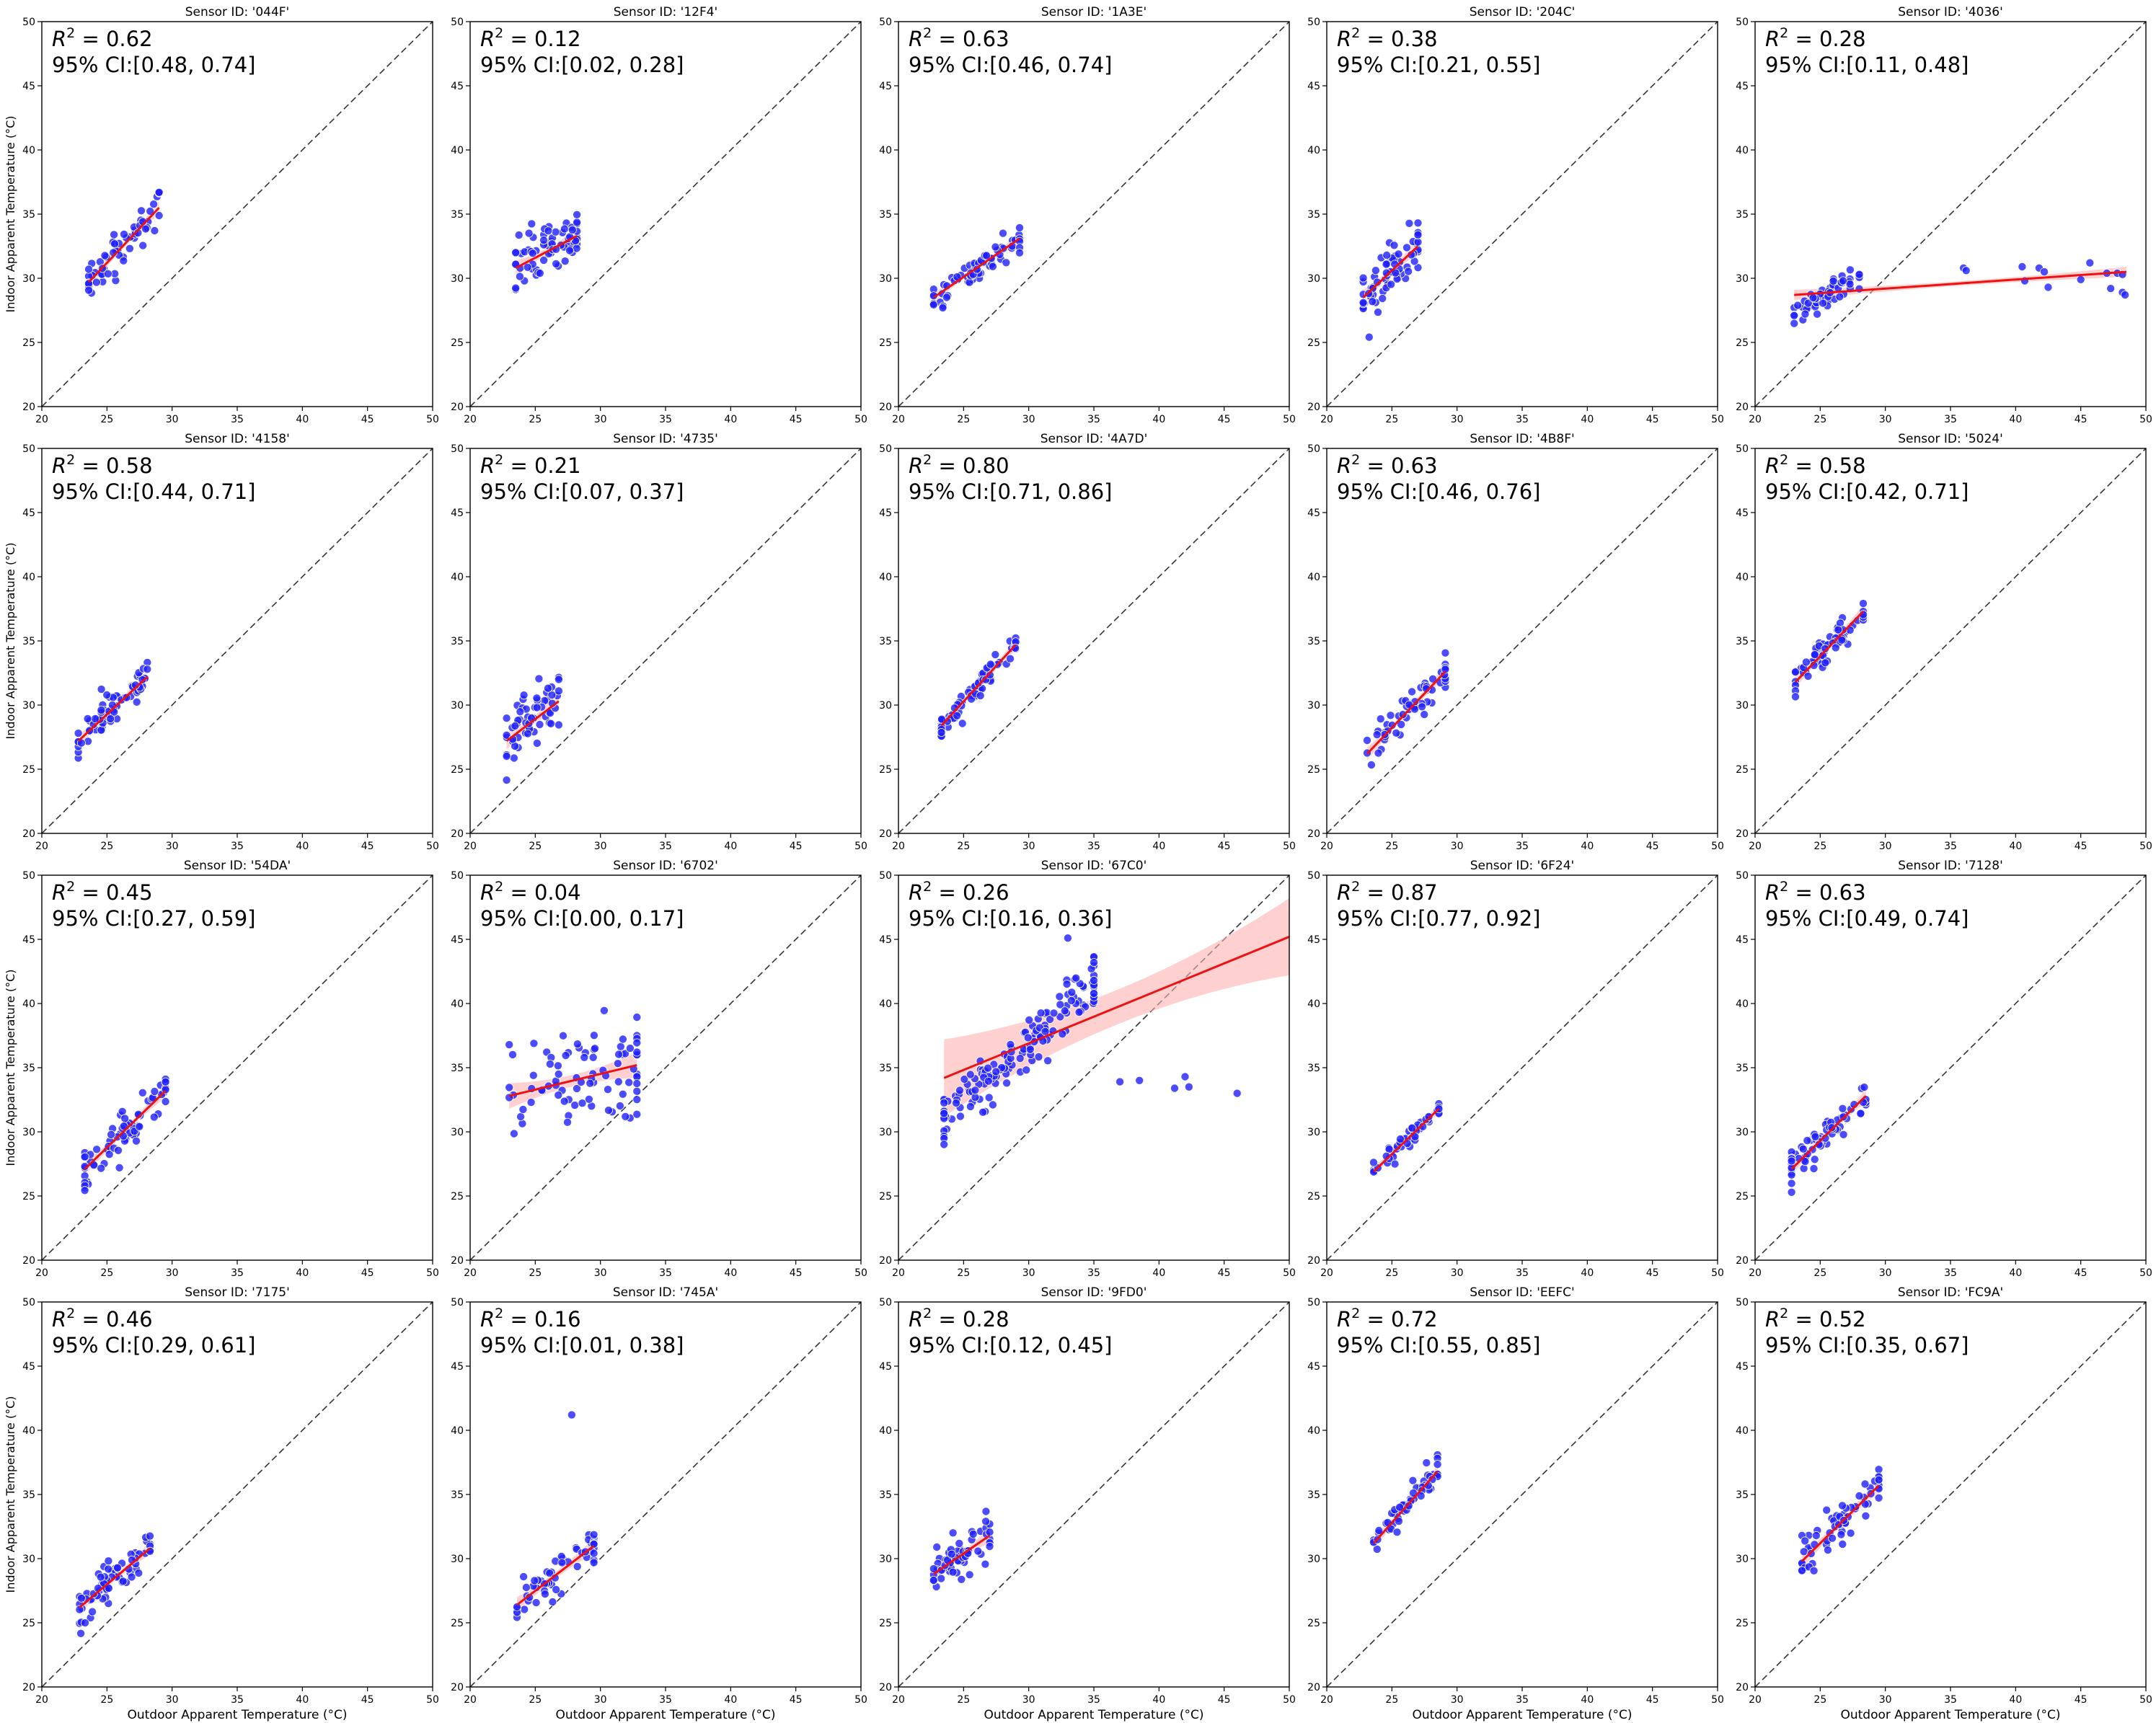  What do you see at coordinates (600, 846) in the screenshot?
I see `x-tick-label: 30` at bounding box center [600, 846].